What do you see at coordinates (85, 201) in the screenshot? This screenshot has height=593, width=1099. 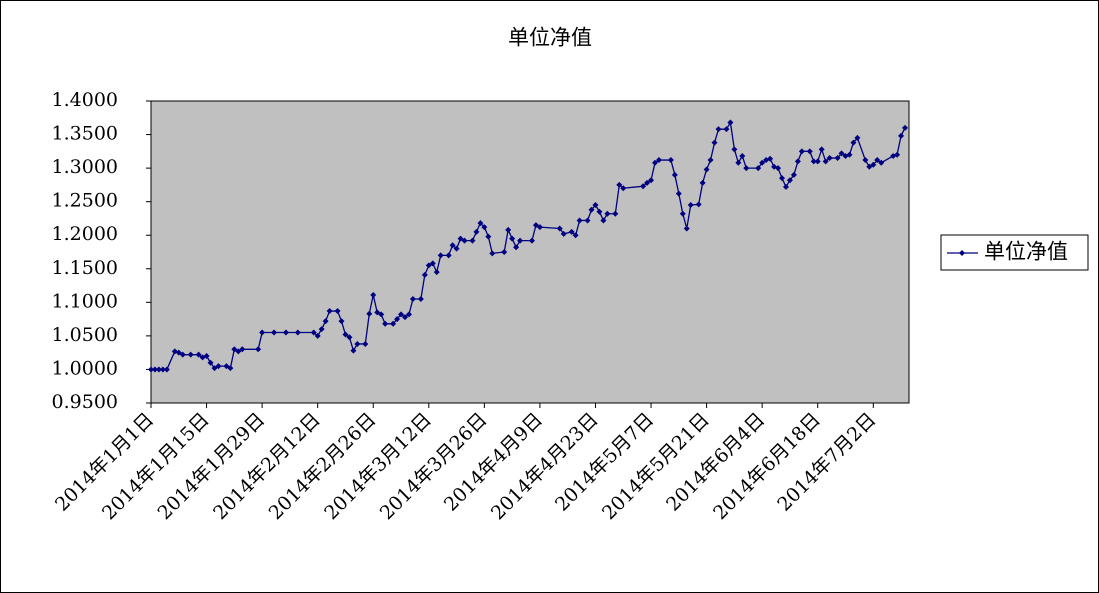 I see `y-tick-label: 1.2500` at bounding box center [85, 201].